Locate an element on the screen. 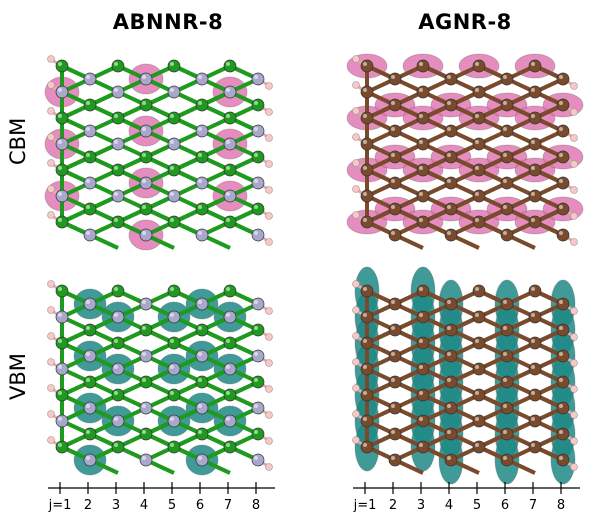 This screenshot has width=604, height=514. orbital-lobes is located at coordinates (465, 144).